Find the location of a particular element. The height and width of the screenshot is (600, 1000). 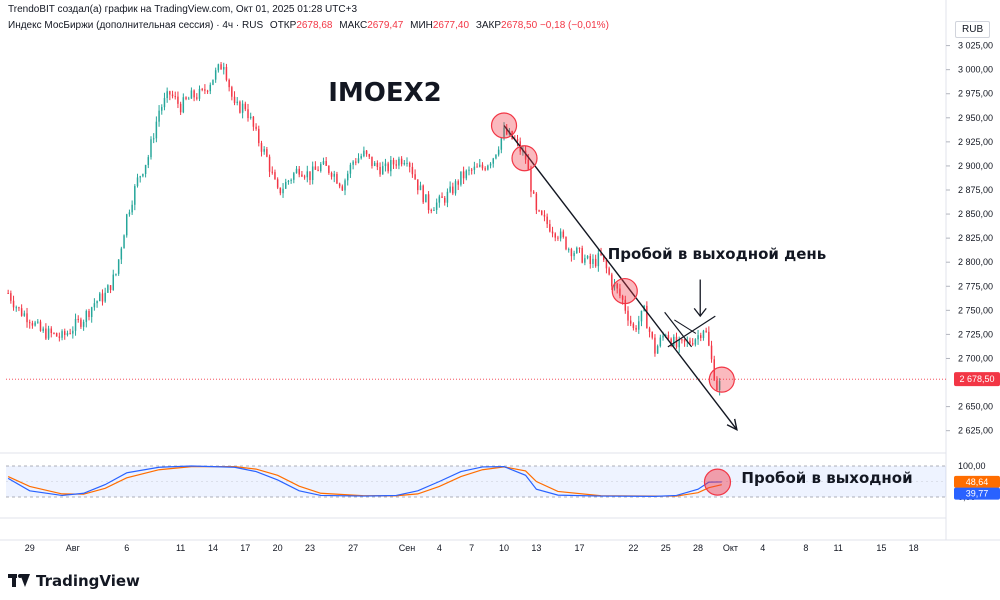

last-price-badge is located at coordinates (977, 379).